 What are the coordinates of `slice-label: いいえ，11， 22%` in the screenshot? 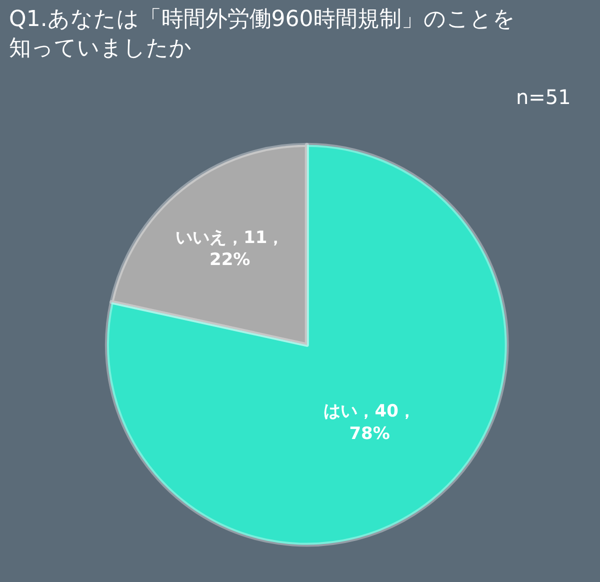 It's located at (230, 249).